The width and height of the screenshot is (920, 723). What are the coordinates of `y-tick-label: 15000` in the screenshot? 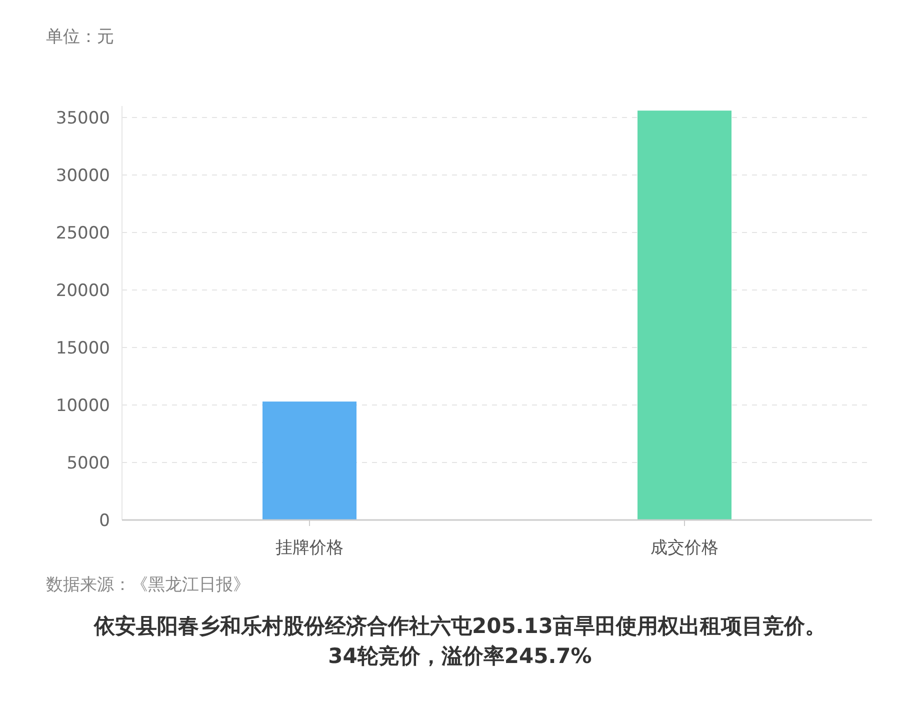 It's located at (83, 348).